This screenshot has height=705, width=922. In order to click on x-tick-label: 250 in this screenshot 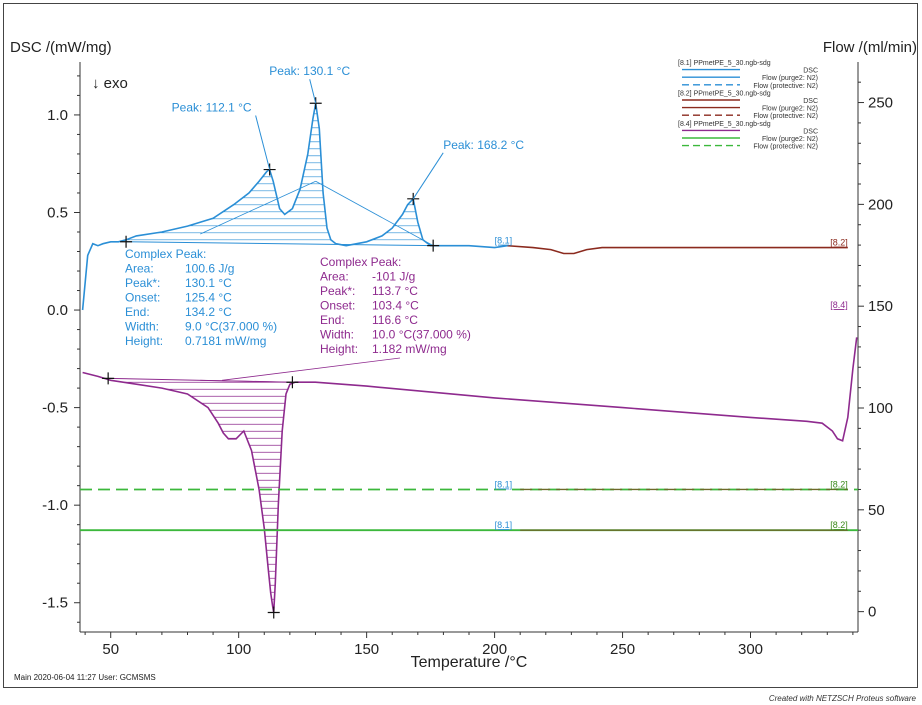, I will do `click(622, 649)`.